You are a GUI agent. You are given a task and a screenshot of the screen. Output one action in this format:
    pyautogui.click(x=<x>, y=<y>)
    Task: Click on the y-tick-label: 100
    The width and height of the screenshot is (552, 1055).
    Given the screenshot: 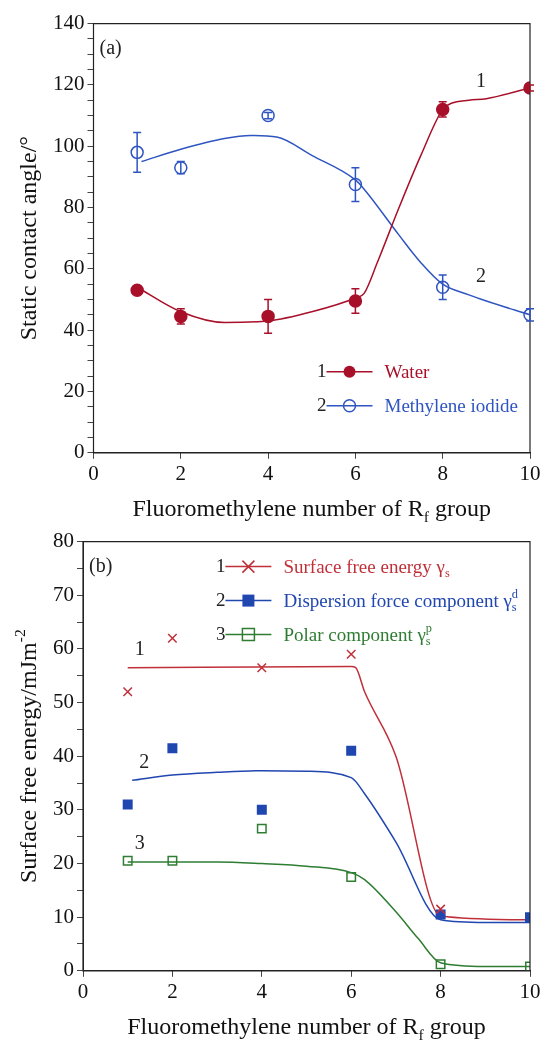 What is the action you would take?
    pyautogui.click(x=69, y=144)
    